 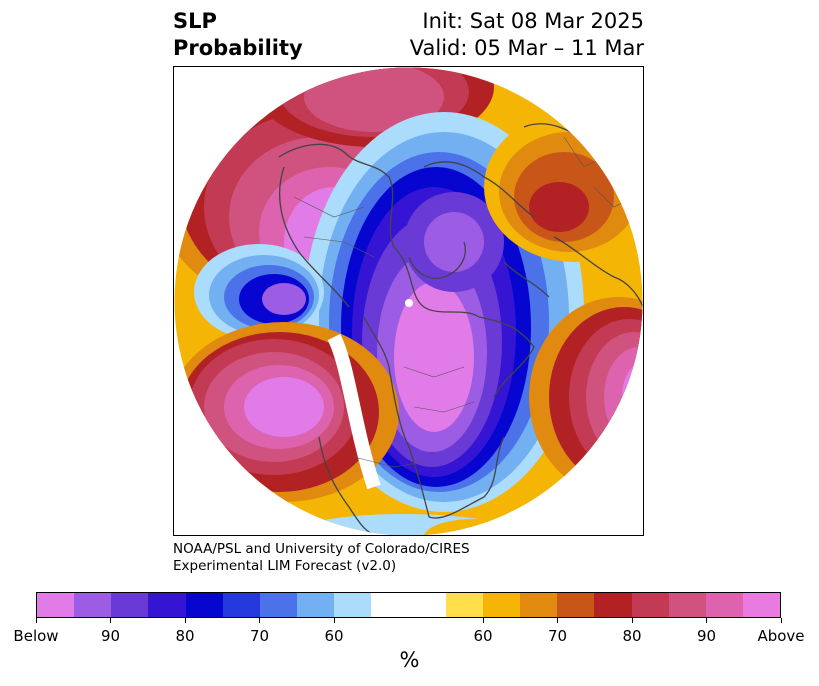 I want to click on colorbar-unit: %, so click(x=409, y=660).